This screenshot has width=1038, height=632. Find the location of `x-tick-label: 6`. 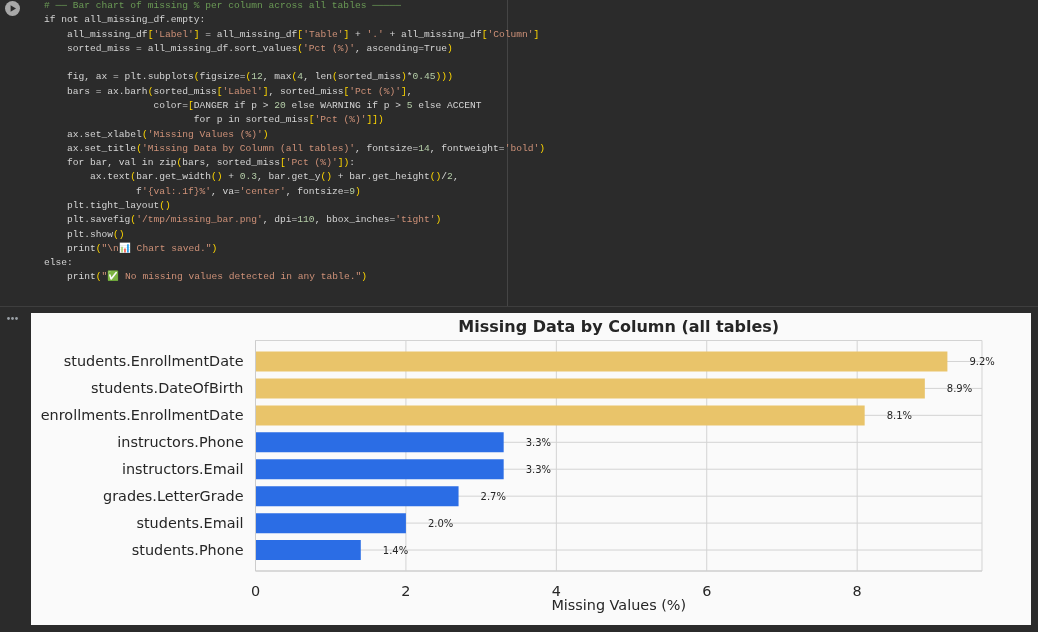

x-tick-label: 6 is located at coordinates (707, 591).